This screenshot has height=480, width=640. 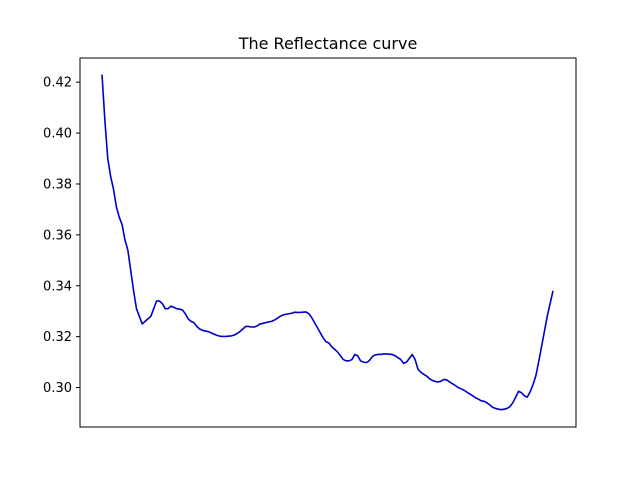 I want to click on y-tick-label: 0.38, so click(x=57, y=184).